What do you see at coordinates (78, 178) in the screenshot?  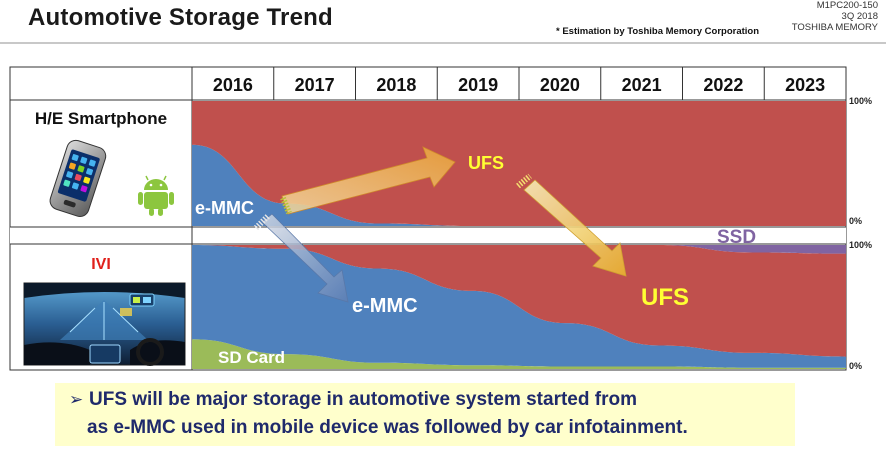 I see `smartphone-icon` at bounding box center [78, 178].